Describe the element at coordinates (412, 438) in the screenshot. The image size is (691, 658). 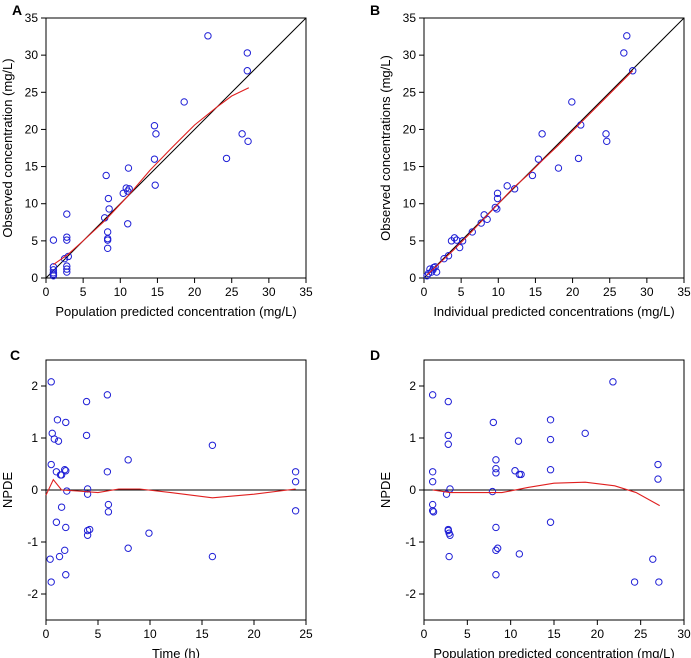
I see `y-tick-label: 1` at that location.